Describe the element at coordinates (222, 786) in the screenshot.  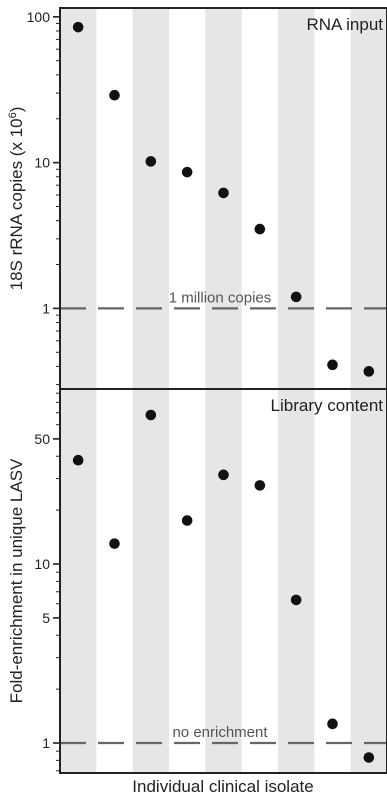
I see `x-axis-label: Individual clinical isolate` at that location.